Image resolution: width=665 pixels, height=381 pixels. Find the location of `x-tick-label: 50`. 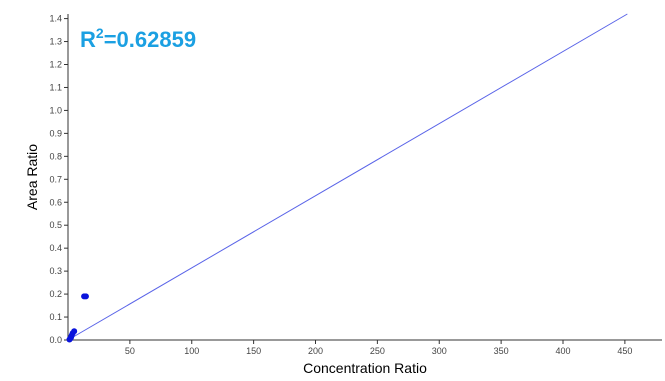

x-tick-label: 50 is located at coordinates (130, 351).